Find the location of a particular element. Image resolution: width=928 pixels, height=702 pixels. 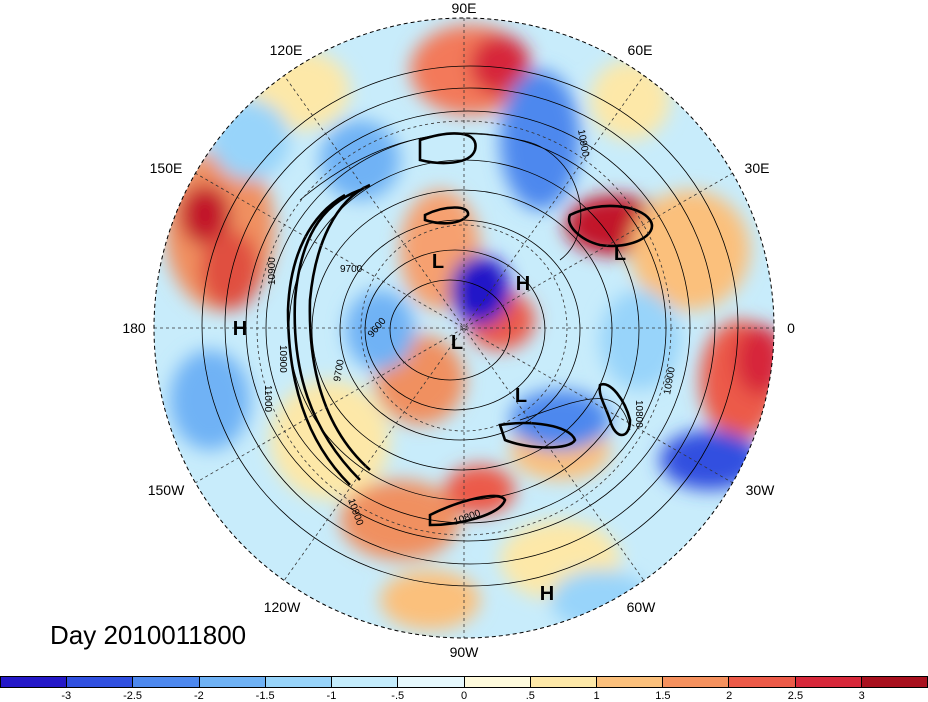

center-h-3: H is located at coordinates (547, 594).